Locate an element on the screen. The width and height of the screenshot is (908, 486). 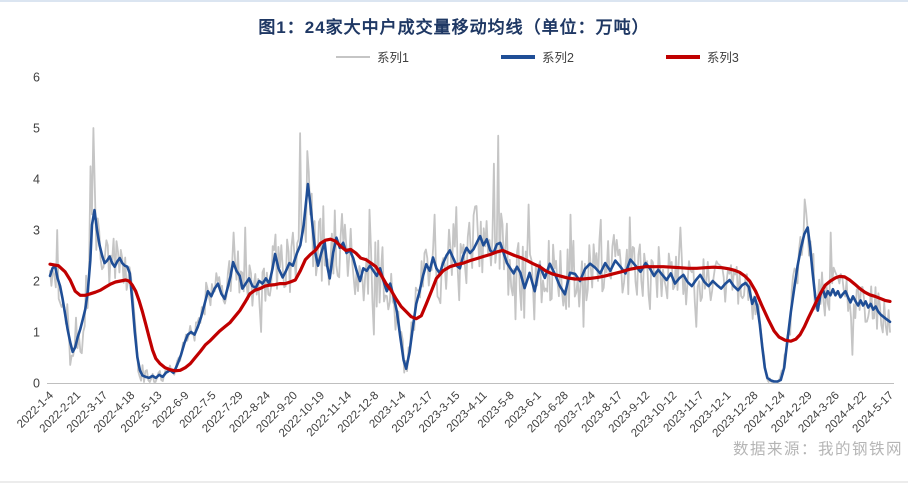
y-tick-label: 2 is located at coordinates (36, 282).